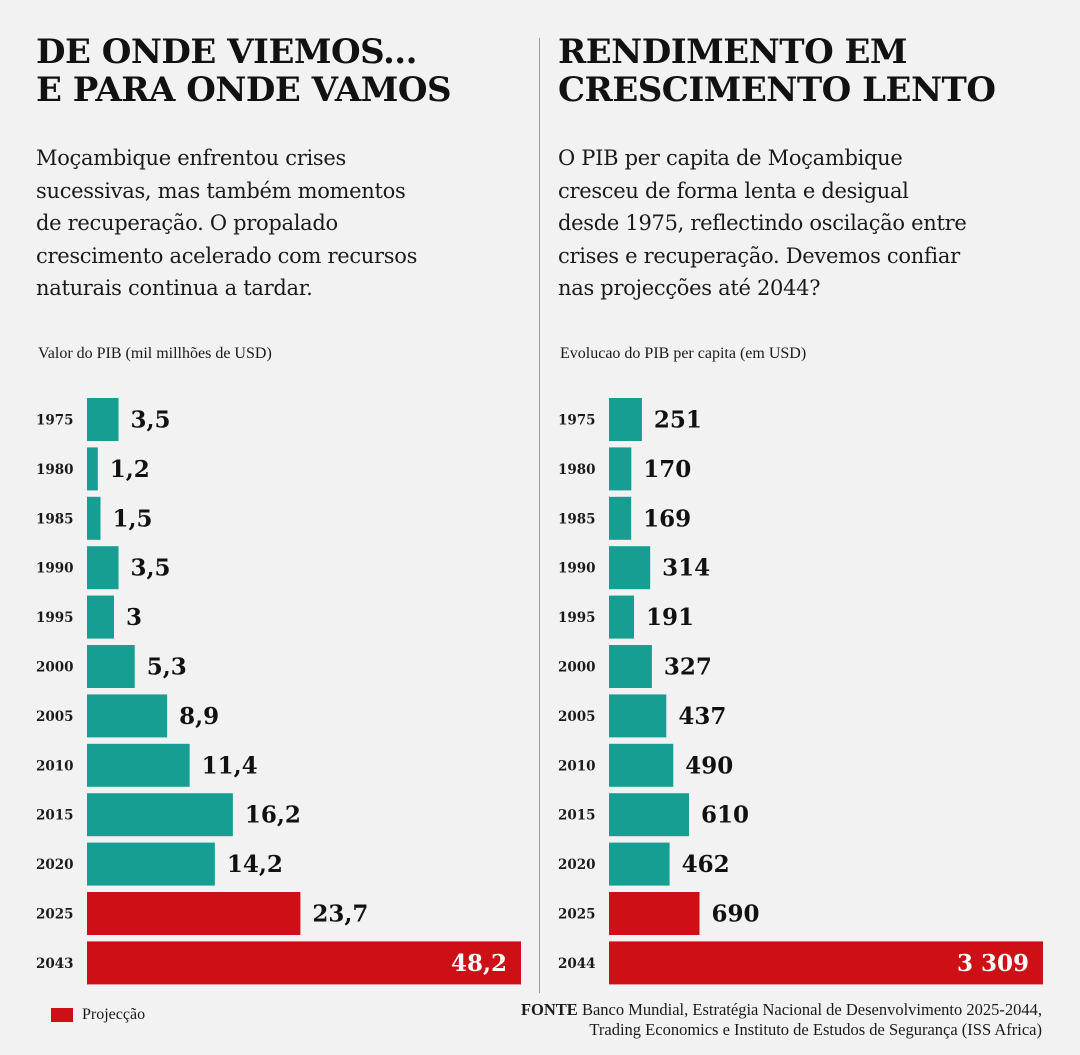  What do you see at coordinates (130, 469) in the screenshot?
I see `gdp-value-label: 1,2` at bounding box center [130, 469].